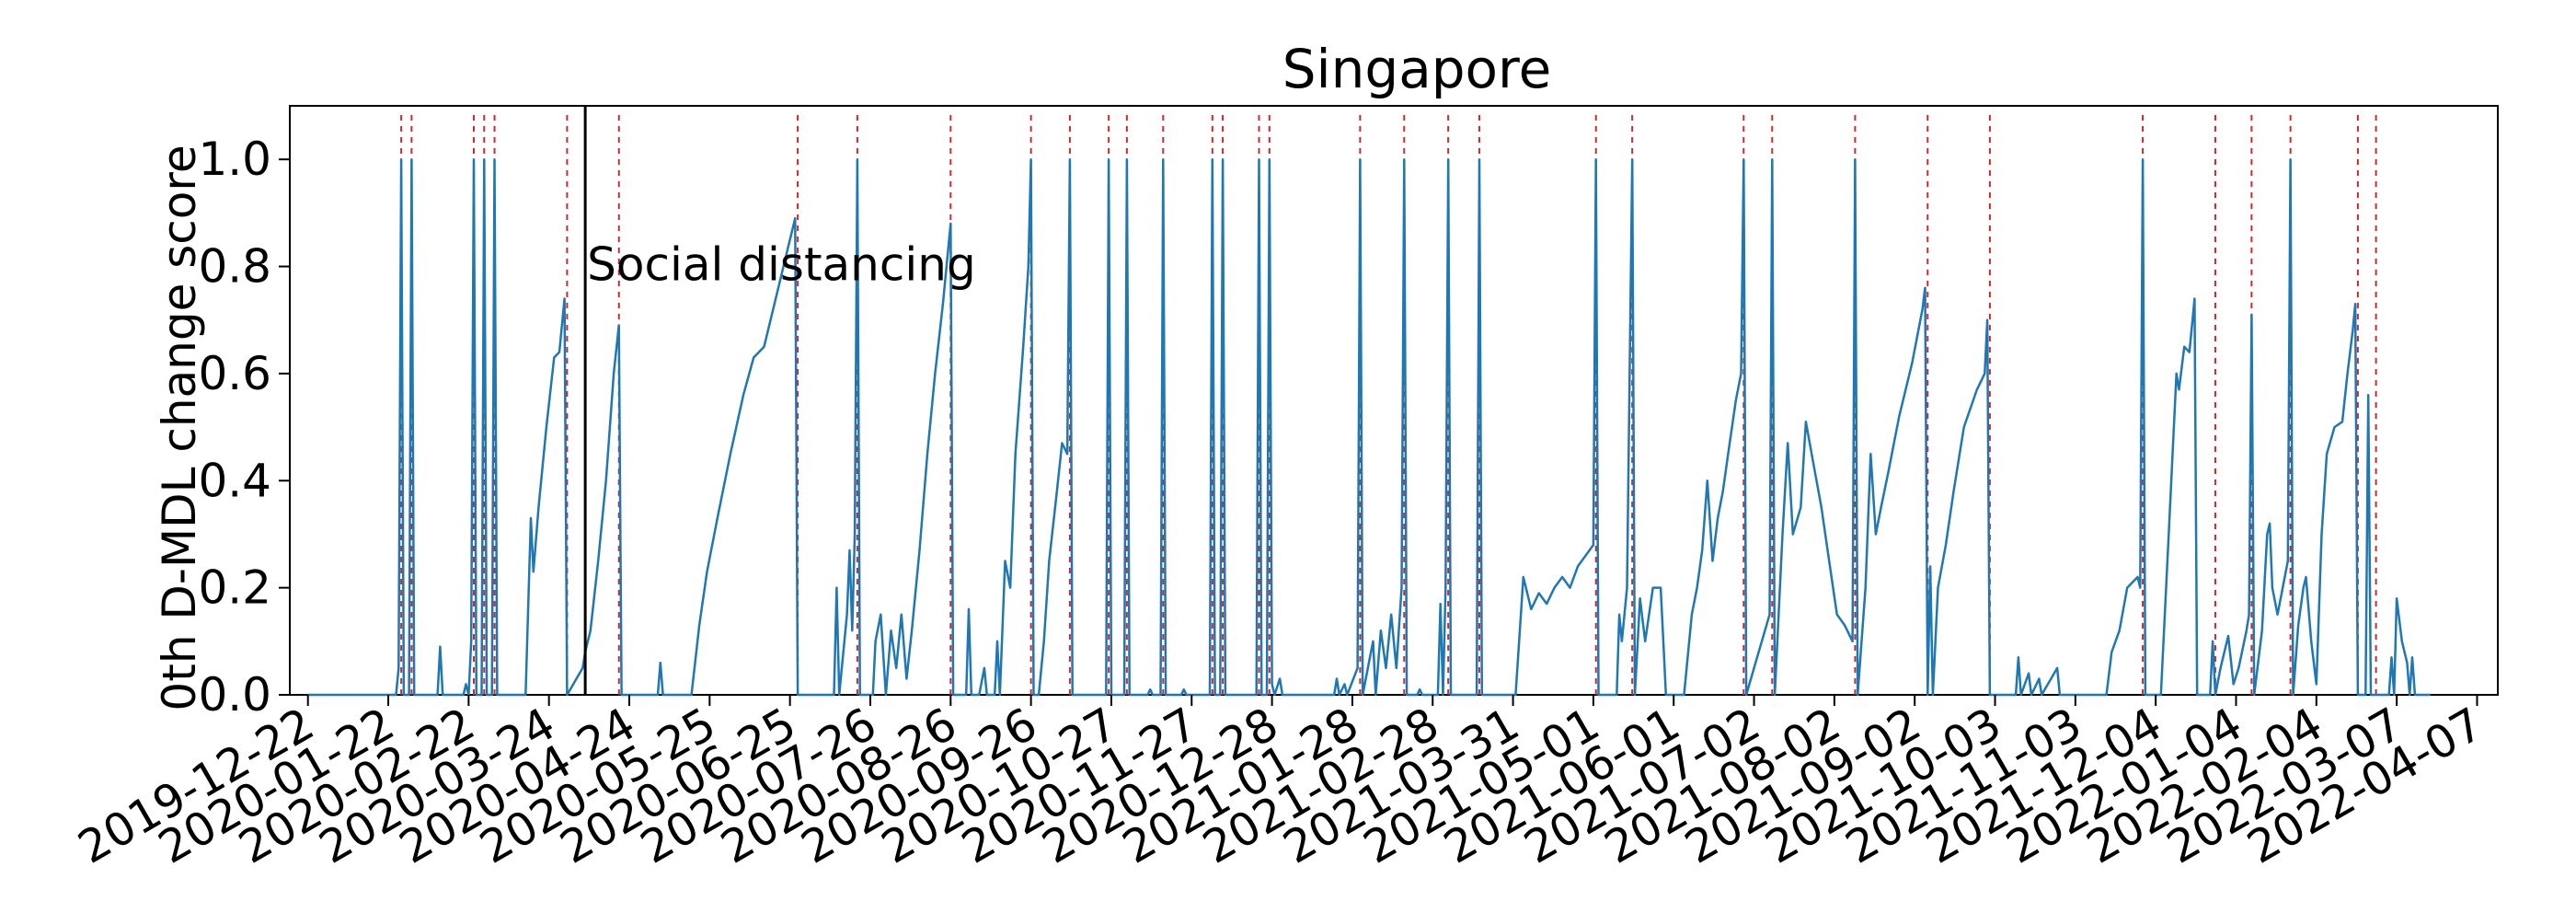 The image size is (2576, 924). I want to click on chart-title: Singapore, so click(1417, 69).